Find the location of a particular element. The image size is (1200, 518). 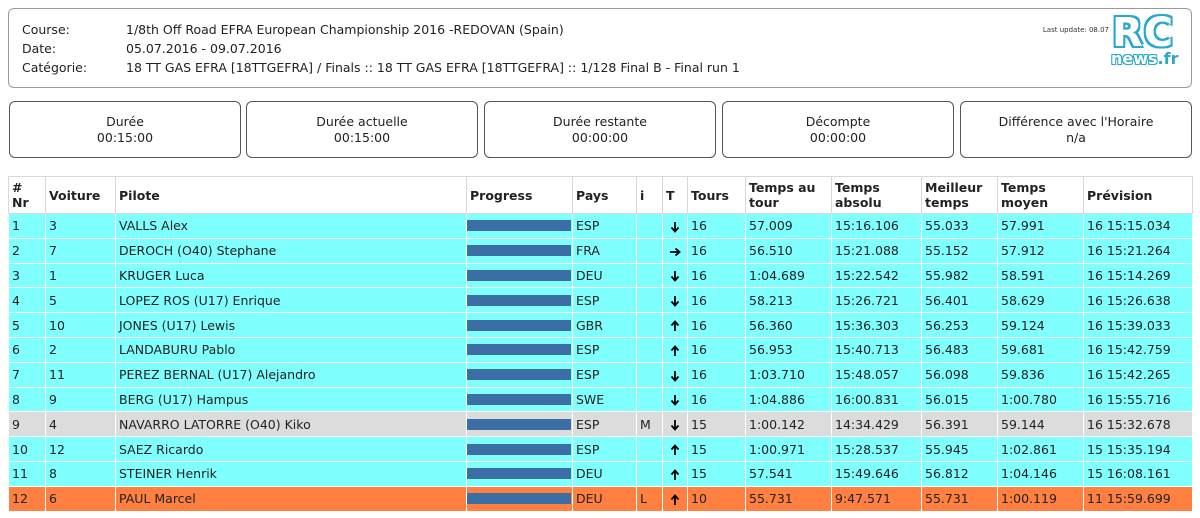

laps-cell: 10 is located at coordinates (716, 498).